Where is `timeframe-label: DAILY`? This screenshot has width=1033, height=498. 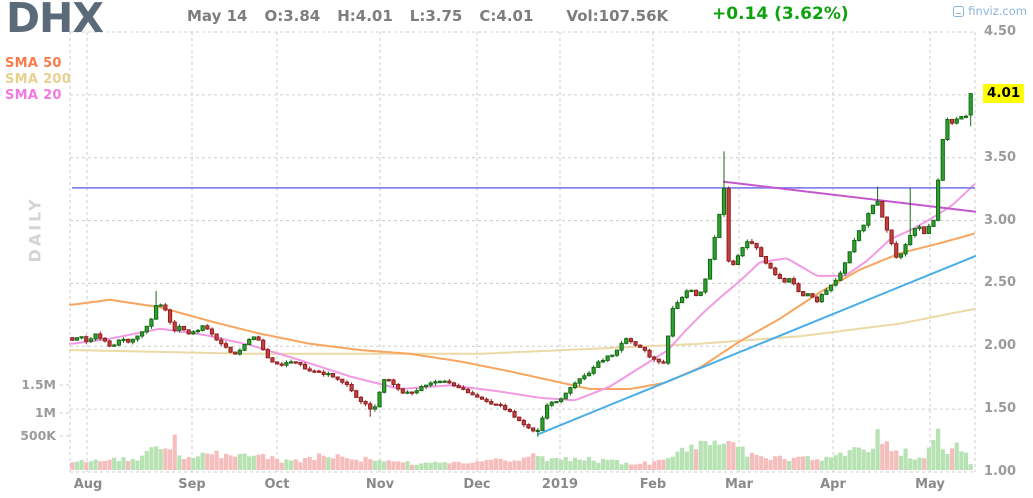
timeframe-label: DAILY is located at coordinates (35, 229).